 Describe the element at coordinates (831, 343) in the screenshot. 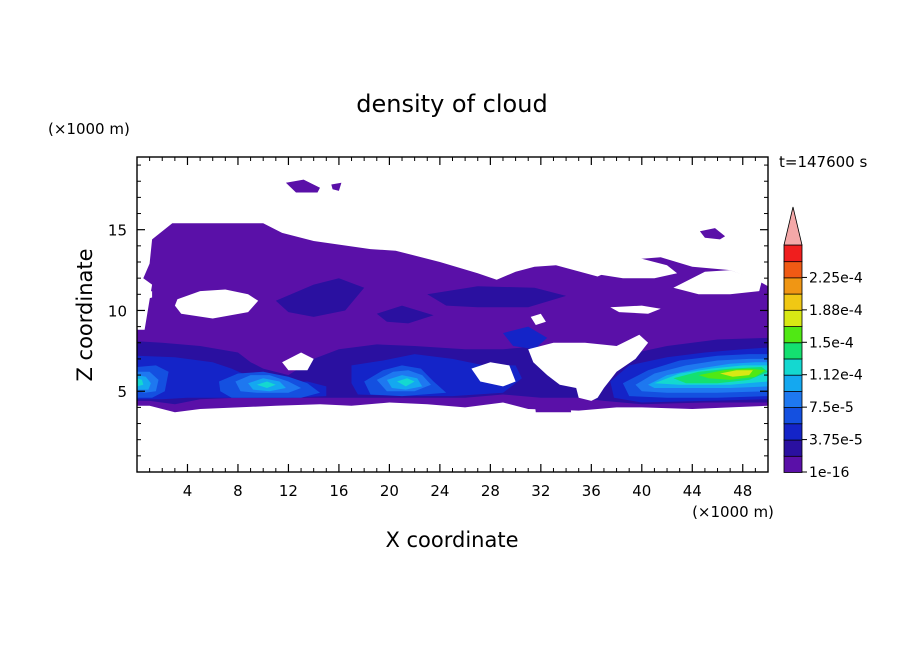

I see `colorbar-label: 1.5e-4` at that location.